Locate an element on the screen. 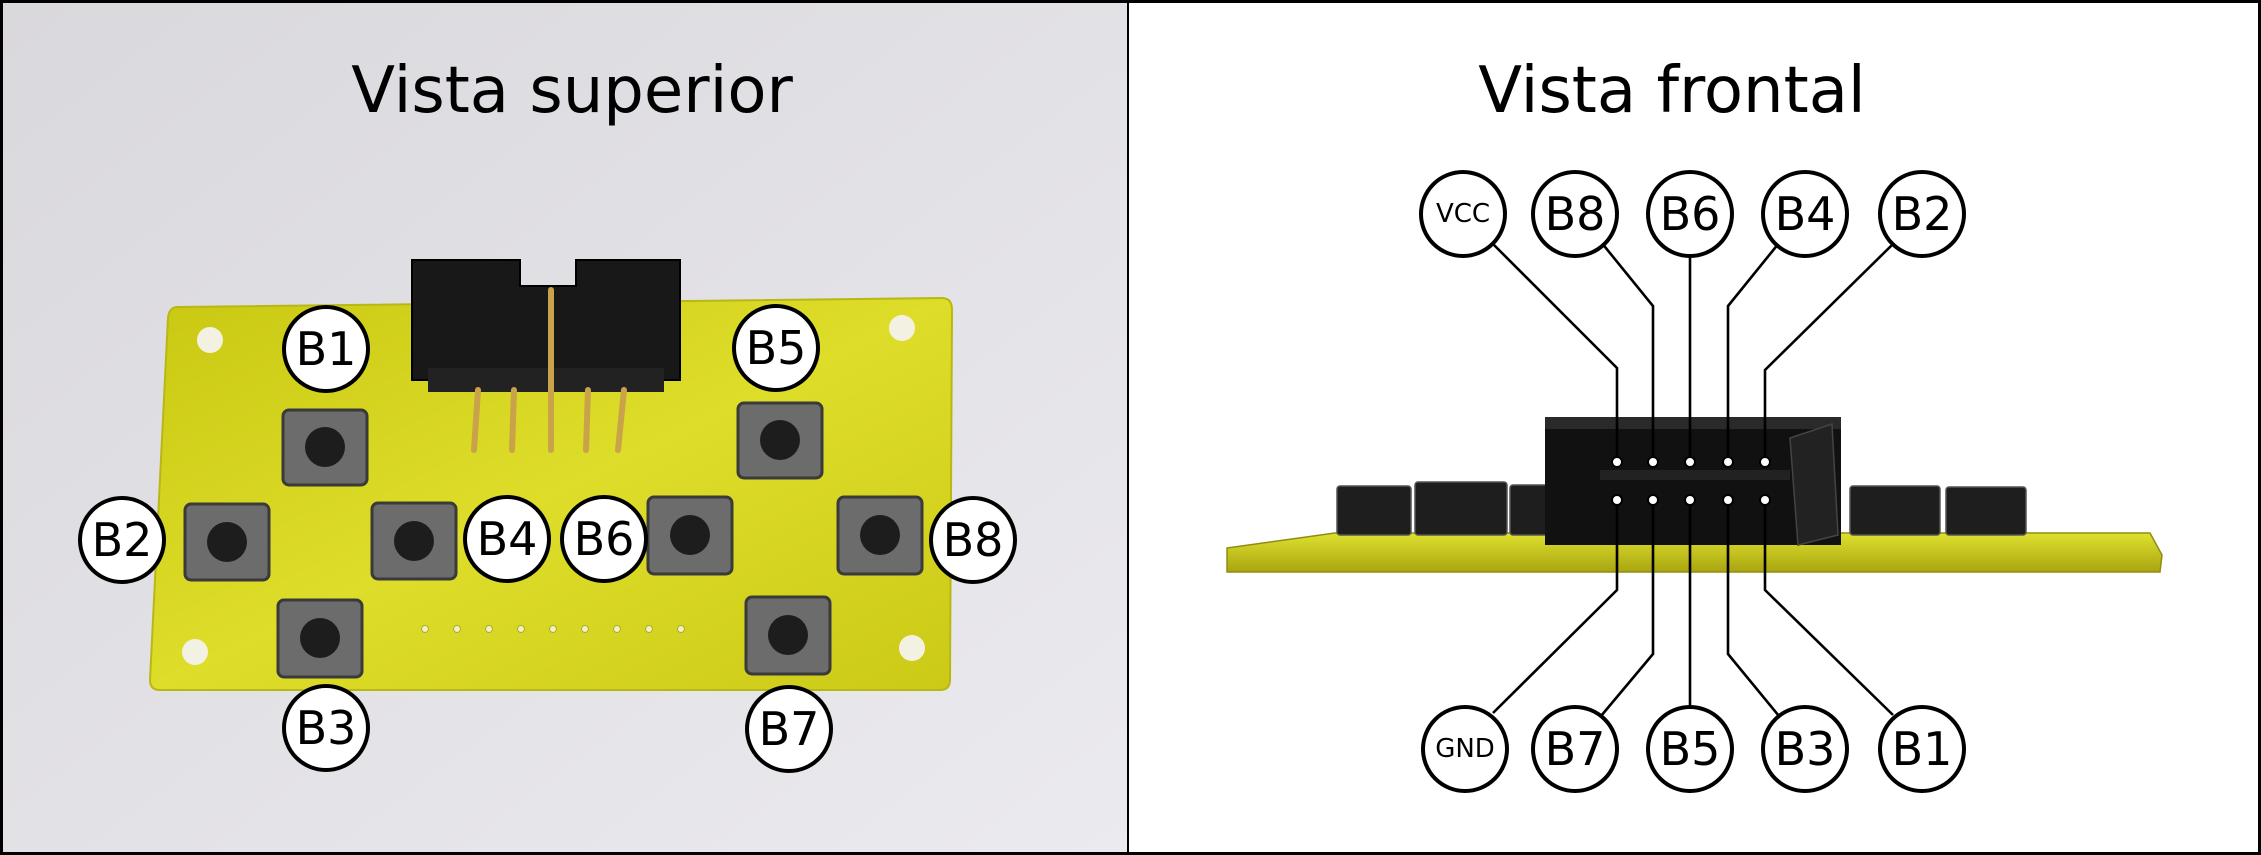 This screenshot has height=855, width=2261. label-b3: B3 is located at coordinates (326, 728).